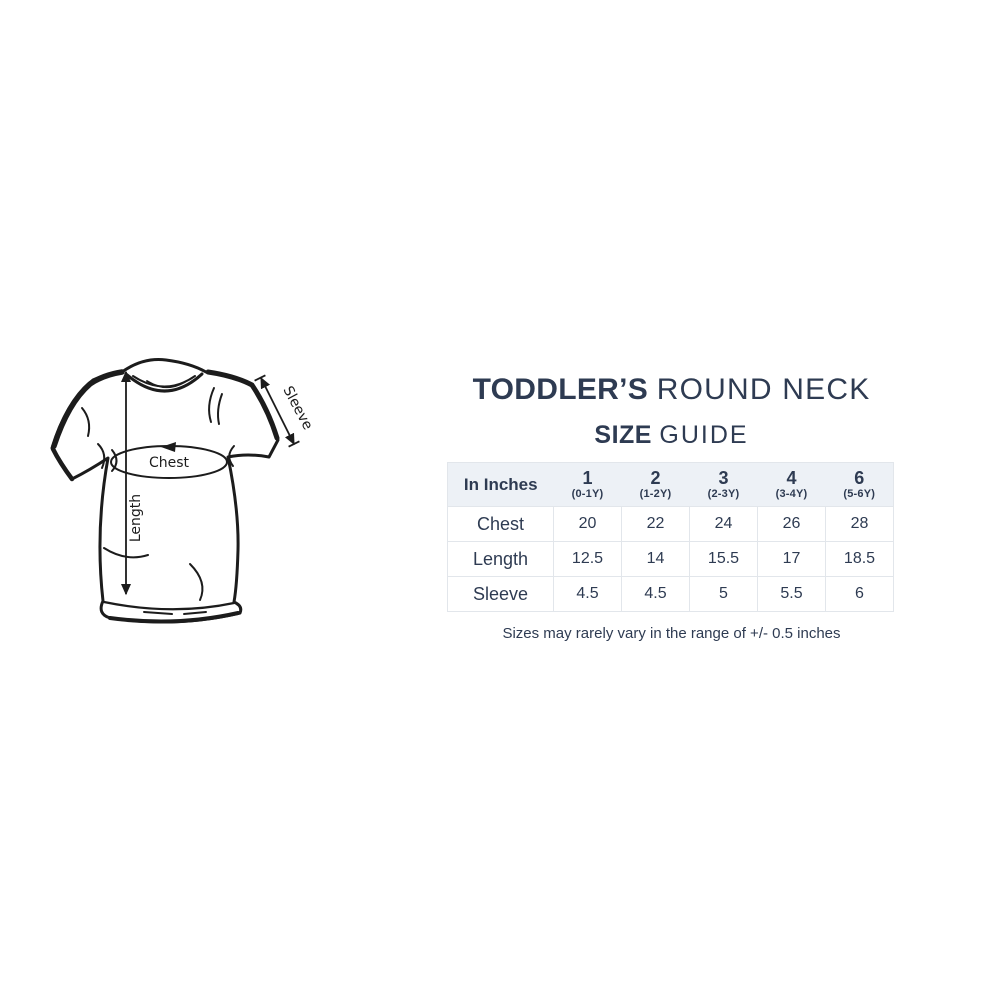 The height and width of the screenshot is (1000, 1000). Describe the element at coordinates (587, 494) in the screenshot. I see `age-range: (0-1Y)` at that location.